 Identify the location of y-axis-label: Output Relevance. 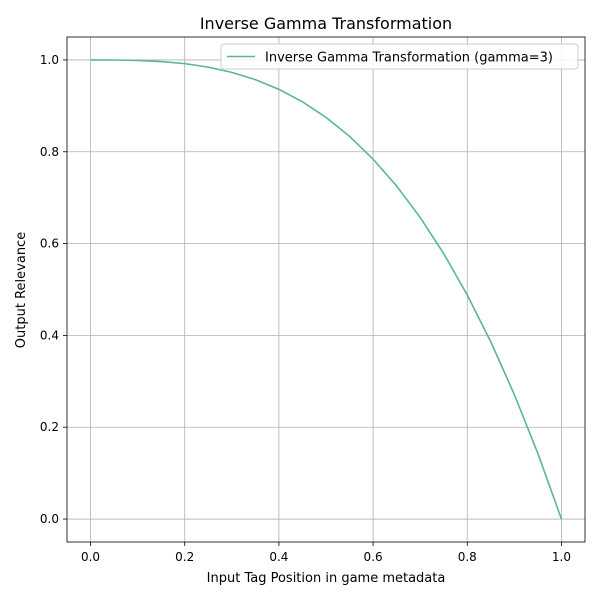
(21, 290).